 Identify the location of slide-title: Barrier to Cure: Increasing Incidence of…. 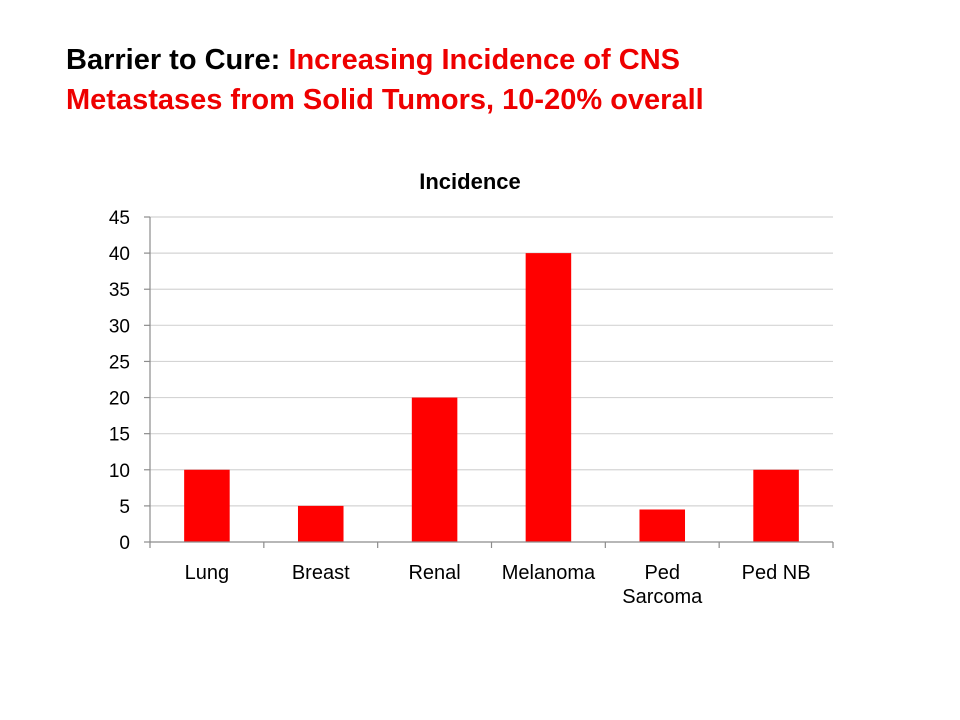
(506, 80).